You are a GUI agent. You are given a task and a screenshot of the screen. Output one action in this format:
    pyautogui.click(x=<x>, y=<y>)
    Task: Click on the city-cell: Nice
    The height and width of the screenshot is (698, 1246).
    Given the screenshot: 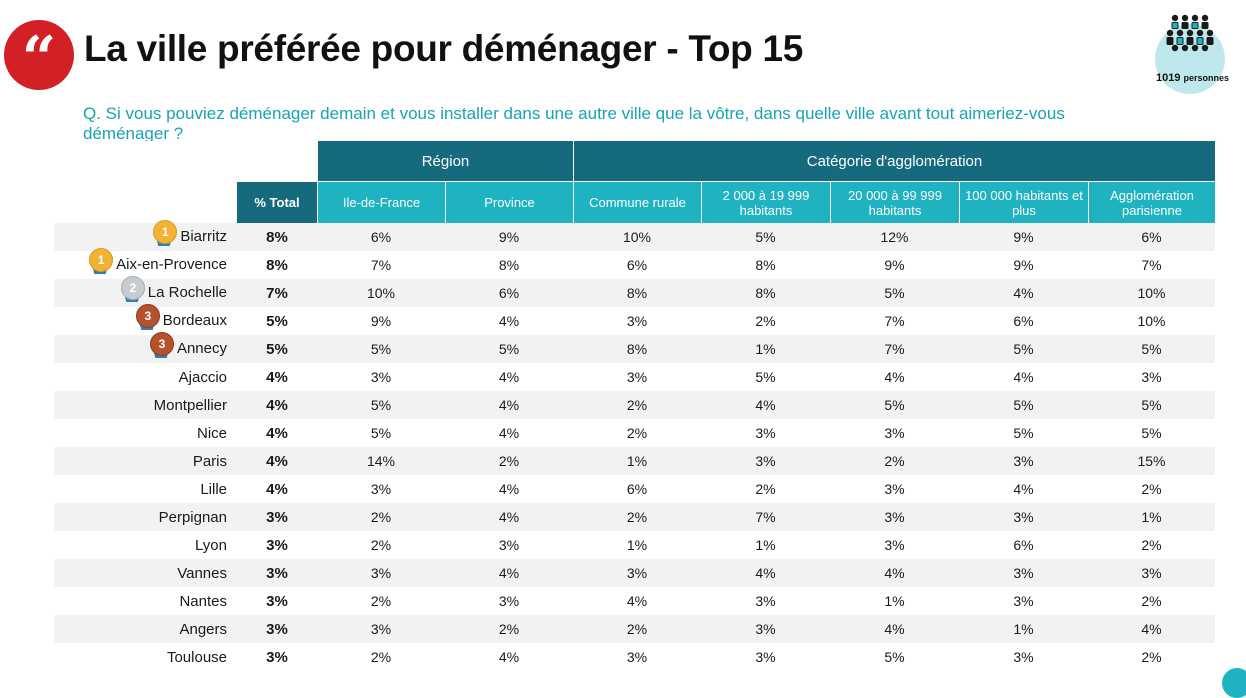 What is the action you would take?
    pyautogui.click(x=145, y=433)
    